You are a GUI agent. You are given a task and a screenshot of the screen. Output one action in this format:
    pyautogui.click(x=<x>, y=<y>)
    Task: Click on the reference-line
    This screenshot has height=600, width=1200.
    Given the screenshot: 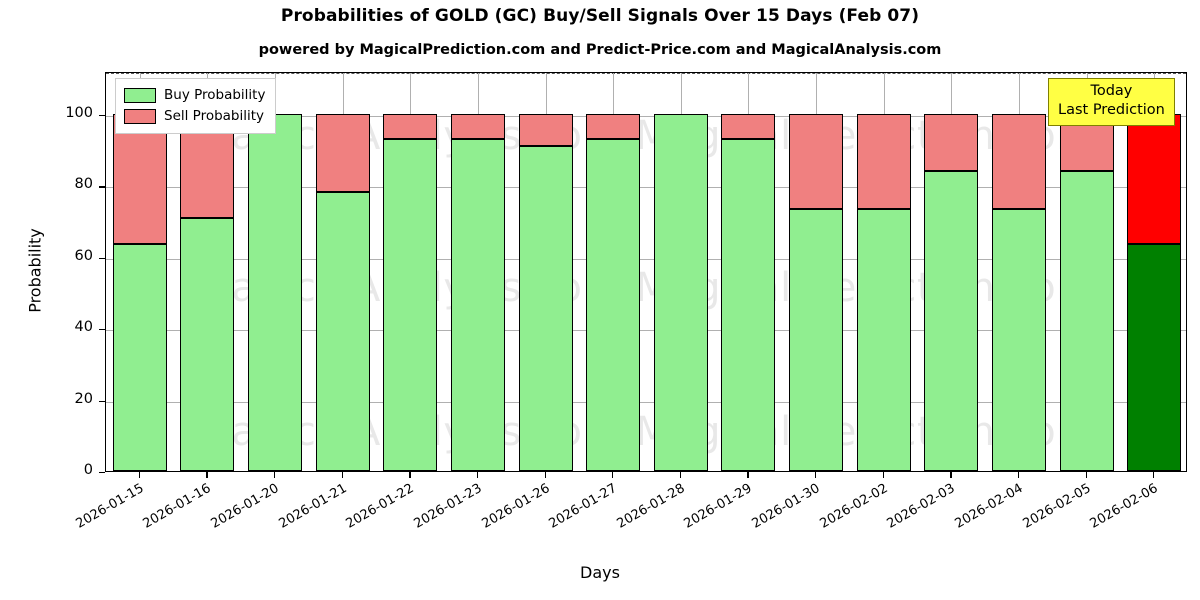 What is the action you would take?
    pyautogui.click(x=646, y=73)
    